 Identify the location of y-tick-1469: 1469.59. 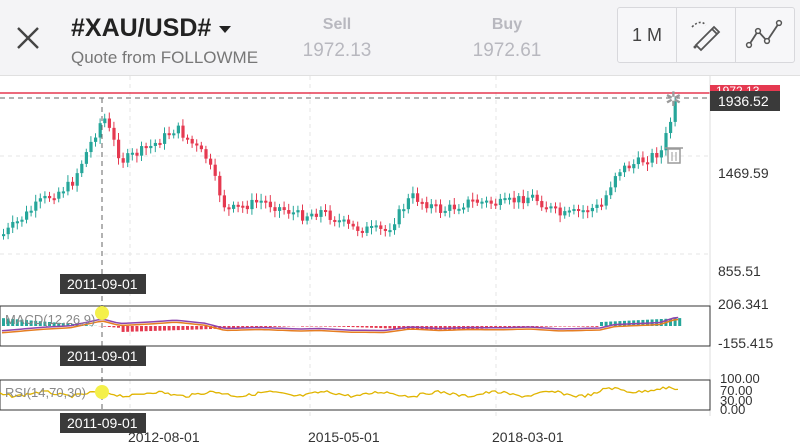
(743, 173).